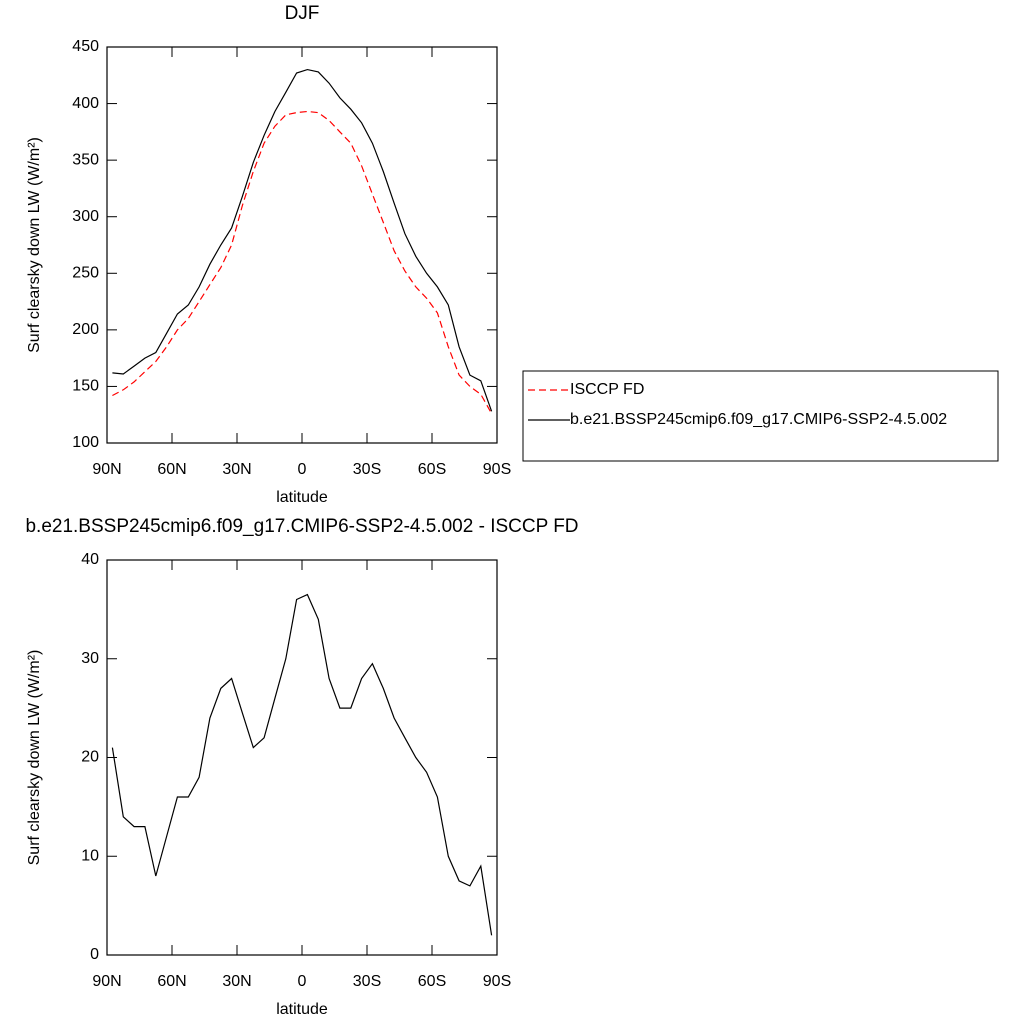 This screenshot has height=1024, width=1024. I want to click on y-tick-label: 100, so click(85, 442).